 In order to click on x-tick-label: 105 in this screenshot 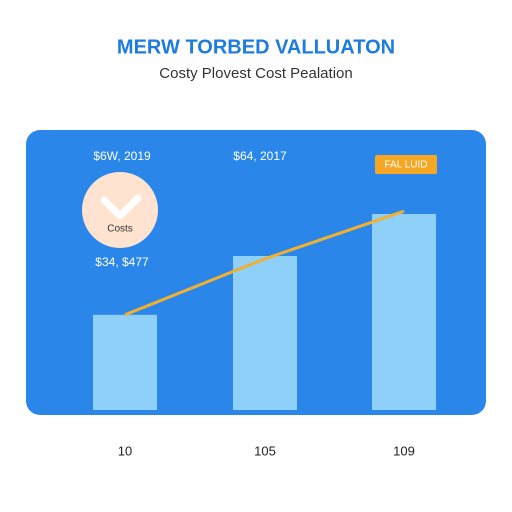, I will do `click(265, 450)`.